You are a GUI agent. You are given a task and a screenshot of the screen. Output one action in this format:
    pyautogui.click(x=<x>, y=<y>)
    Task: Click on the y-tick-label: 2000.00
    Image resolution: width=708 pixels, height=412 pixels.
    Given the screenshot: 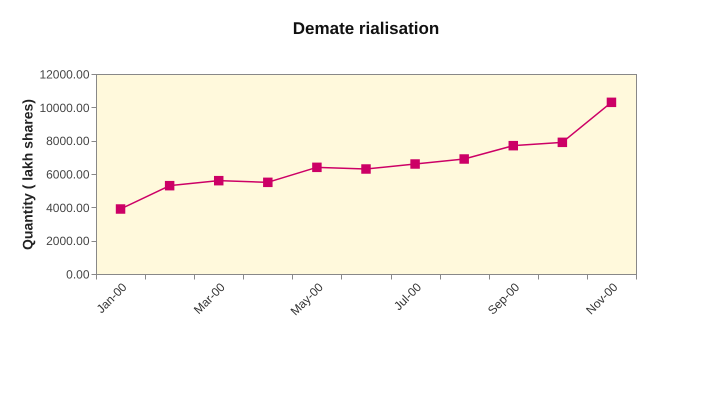 What is the action you would take?
    pyautogui.click(x=68, y=241)
    